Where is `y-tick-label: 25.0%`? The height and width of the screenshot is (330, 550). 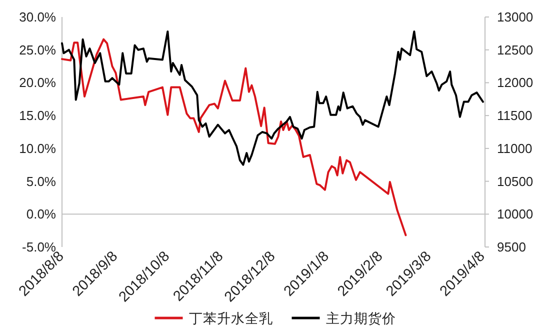 y-tick-label: 25.0% is located at coordinates (37, 50).